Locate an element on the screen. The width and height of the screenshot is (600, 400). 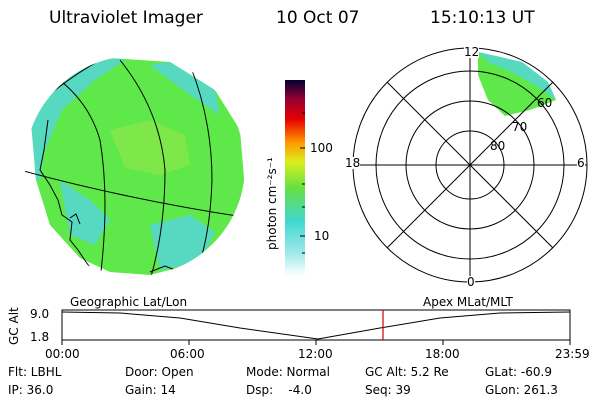
geographic-latitude: GLat: -60.9 is located at coordinates (518, 372).